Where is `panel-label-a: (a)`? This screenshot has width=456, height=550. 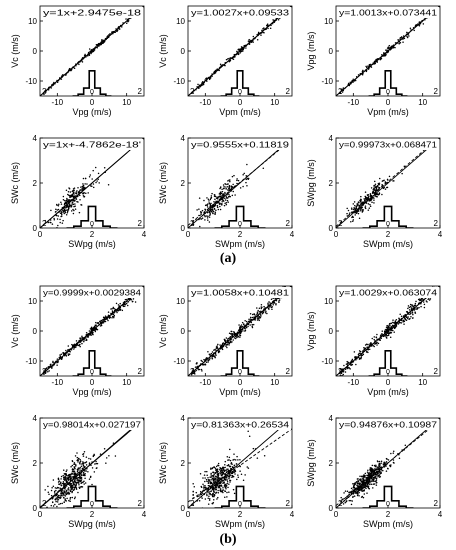 panel-label-a: (a) is located at coordinates (228, 258).